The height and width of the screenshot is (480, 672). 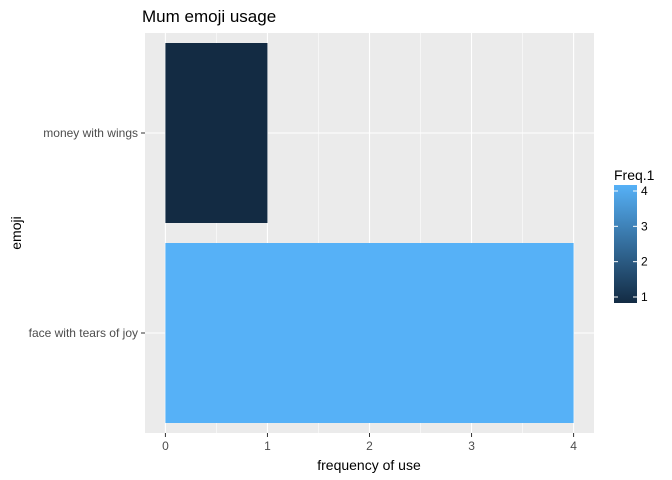 I want to click on color-legend: Freq.1 1 2 3 4, so click(x=634, y=235).